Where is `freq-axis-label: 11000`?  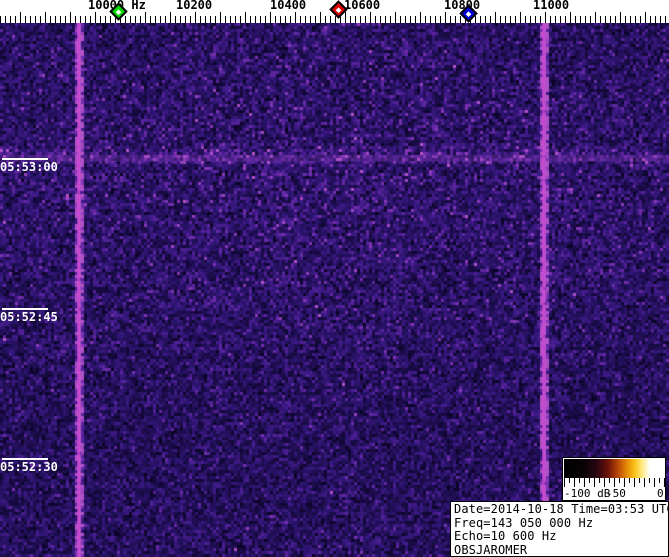
freq-axis-label: 11000 is located at coordinates (551, 6).